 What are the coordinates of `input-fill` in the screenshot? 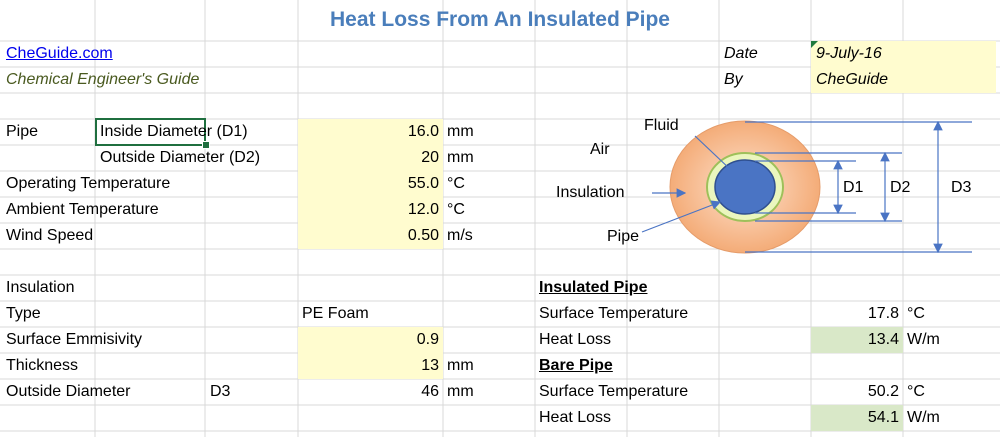 It's located at (370, 184).